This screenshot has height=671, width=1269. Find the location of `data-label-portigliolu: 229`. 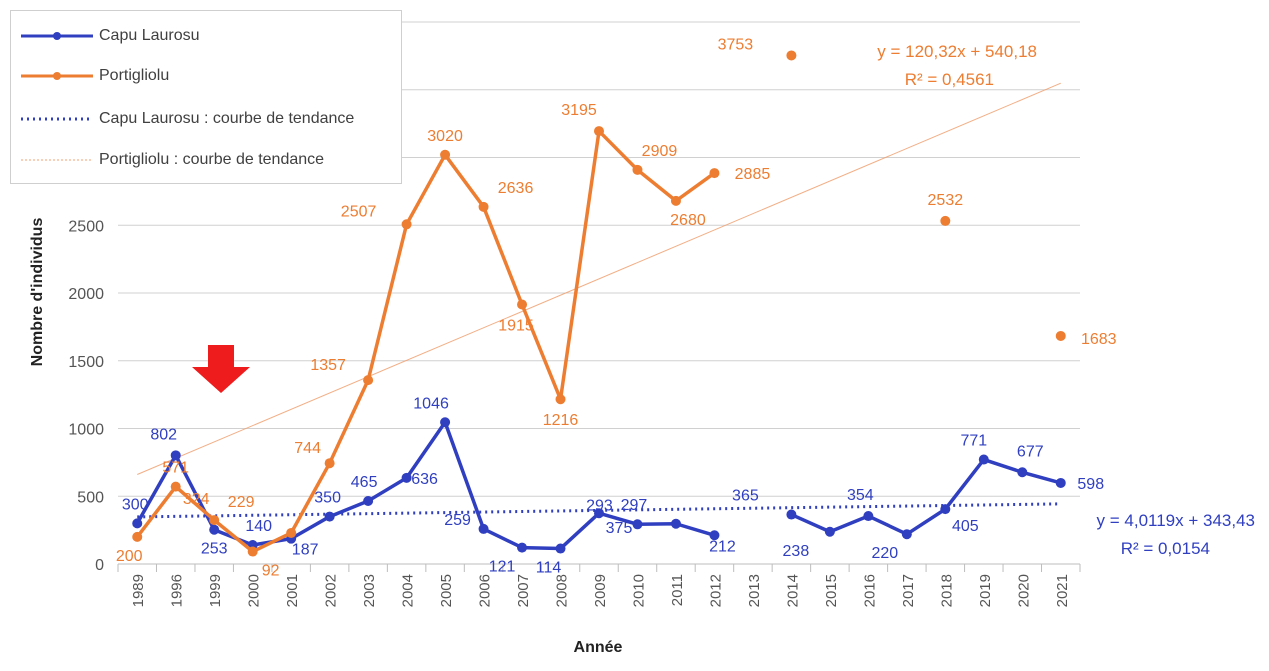

data-label-portigliolu: 229 is located at coordinates (241, 502).